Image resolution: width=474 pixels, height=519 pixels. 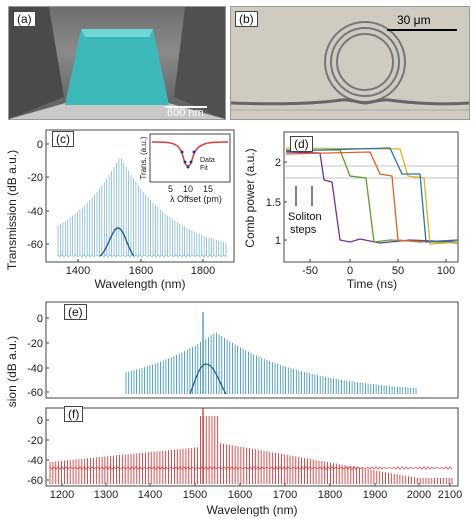 What do you see at coordinates (208, 189) in the screenshot?
I see `inset-xtick-15: 15` at bounding box center [208, 189].